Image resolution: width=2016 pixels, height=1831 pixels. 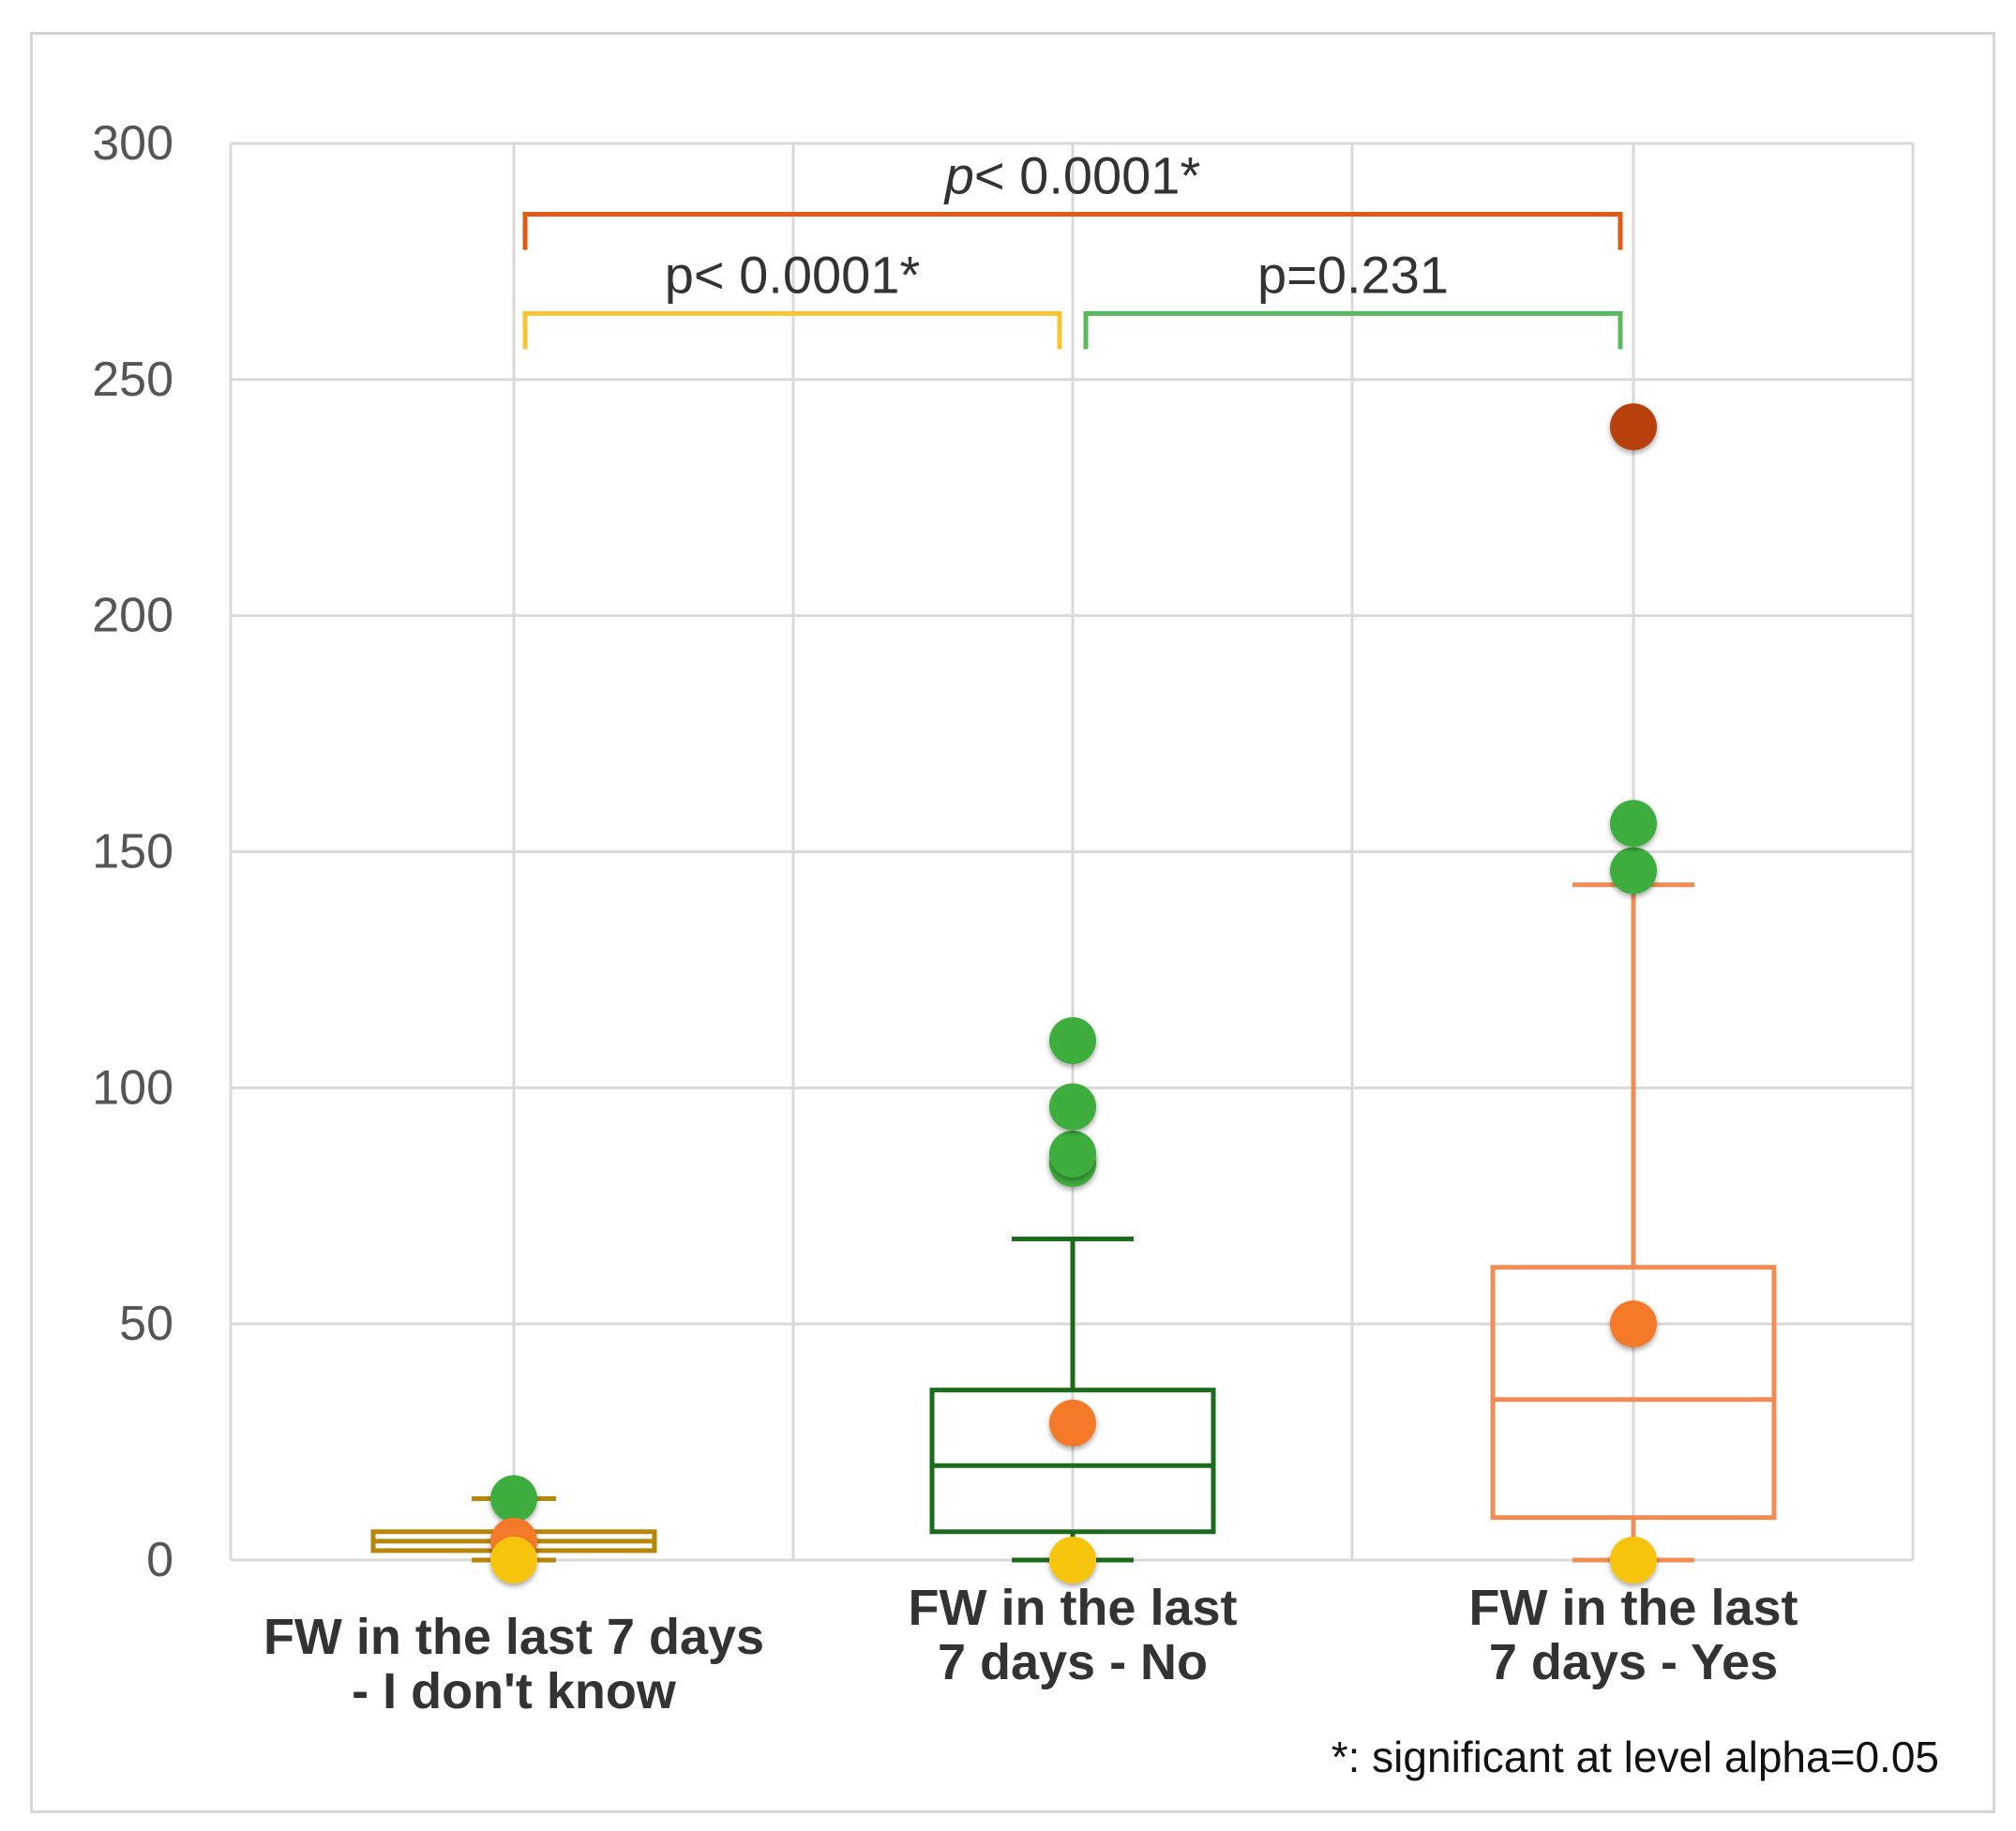 What do you see at coordinates (513, 1637) in the screenshot?
I see `category-label-line1-0: FW in the last 7 days` at bounding box center [513, 1637].